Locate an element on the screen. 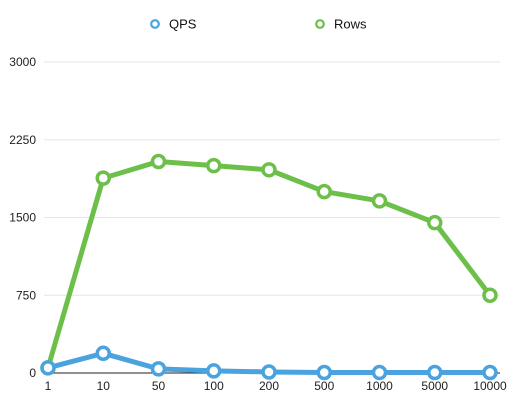 This screenshot has height=415, width=531. y-tick-label: 0 is located at coordinates (32, 373).